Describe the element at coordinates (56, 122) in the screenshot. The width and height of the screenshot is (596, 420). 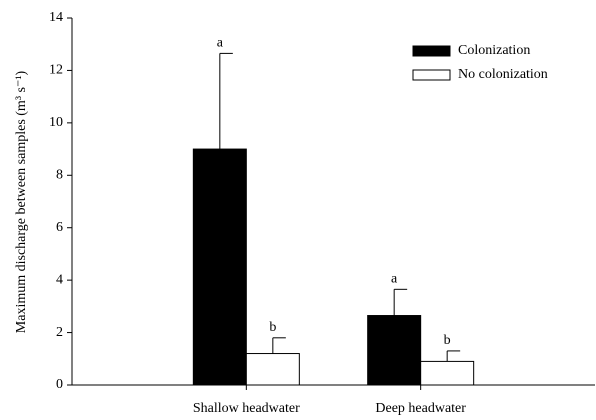
I see `y-tick-label: 10` at that location.